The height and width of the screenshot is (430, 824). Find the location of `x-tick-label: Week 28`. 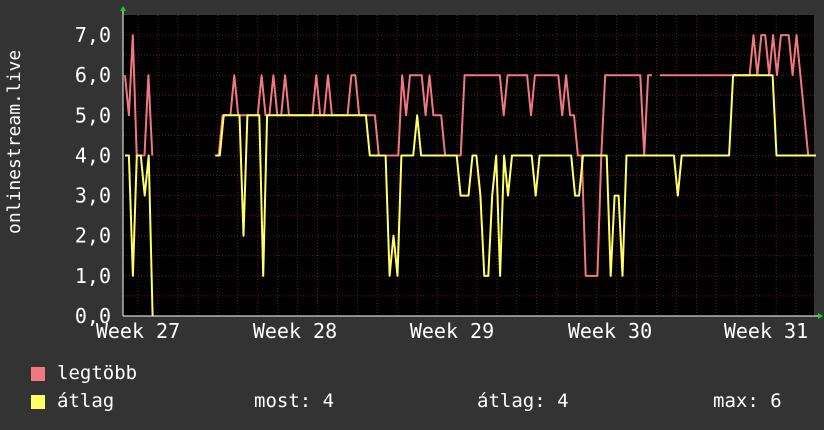

x-tick-label: Week 28 is located at coordinates (295, 331).